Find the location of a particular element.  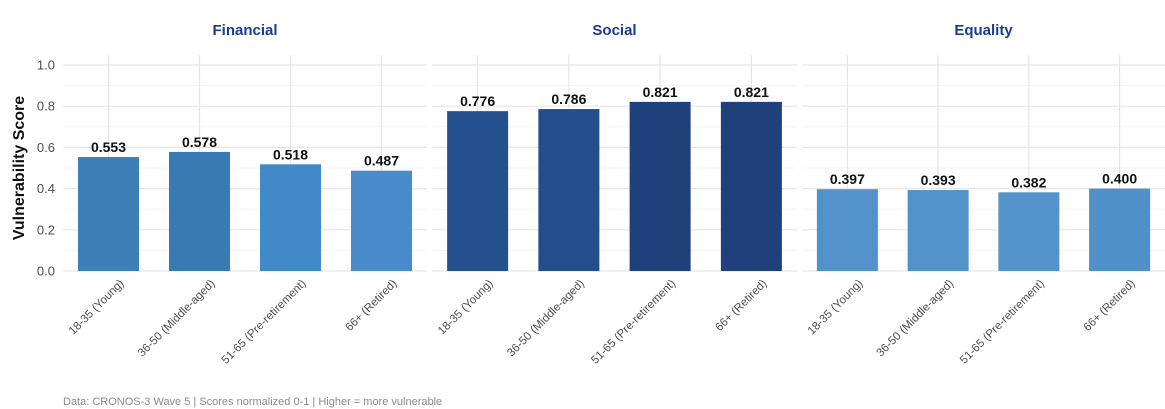

bar-value-label: 0.382 is located at coordinates (1028, 182).